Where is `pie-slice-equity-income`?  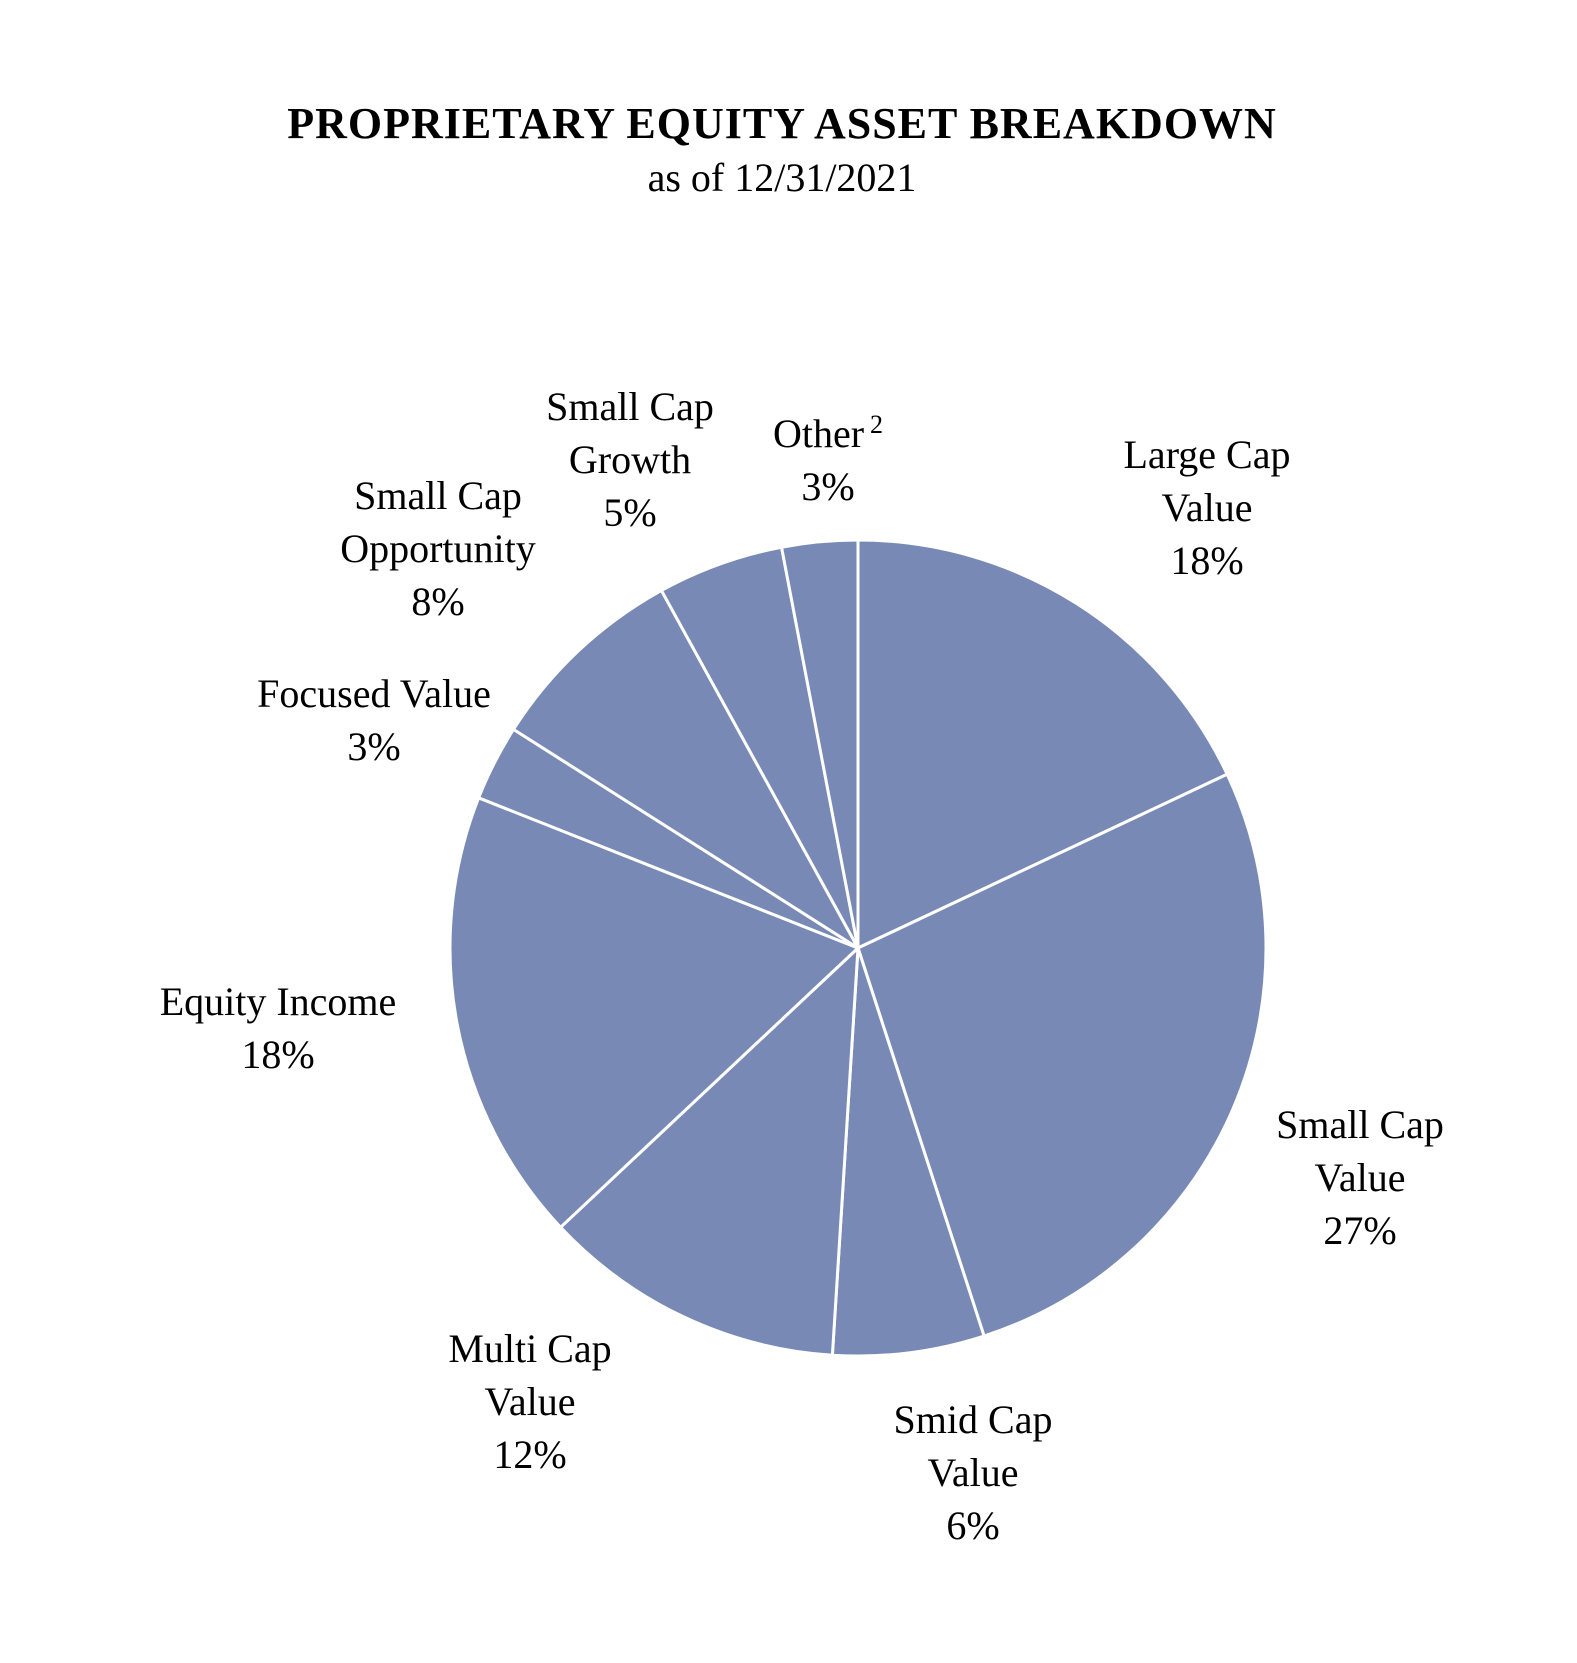 pie-slice-equity-income is located at coordinates (654, 1012).